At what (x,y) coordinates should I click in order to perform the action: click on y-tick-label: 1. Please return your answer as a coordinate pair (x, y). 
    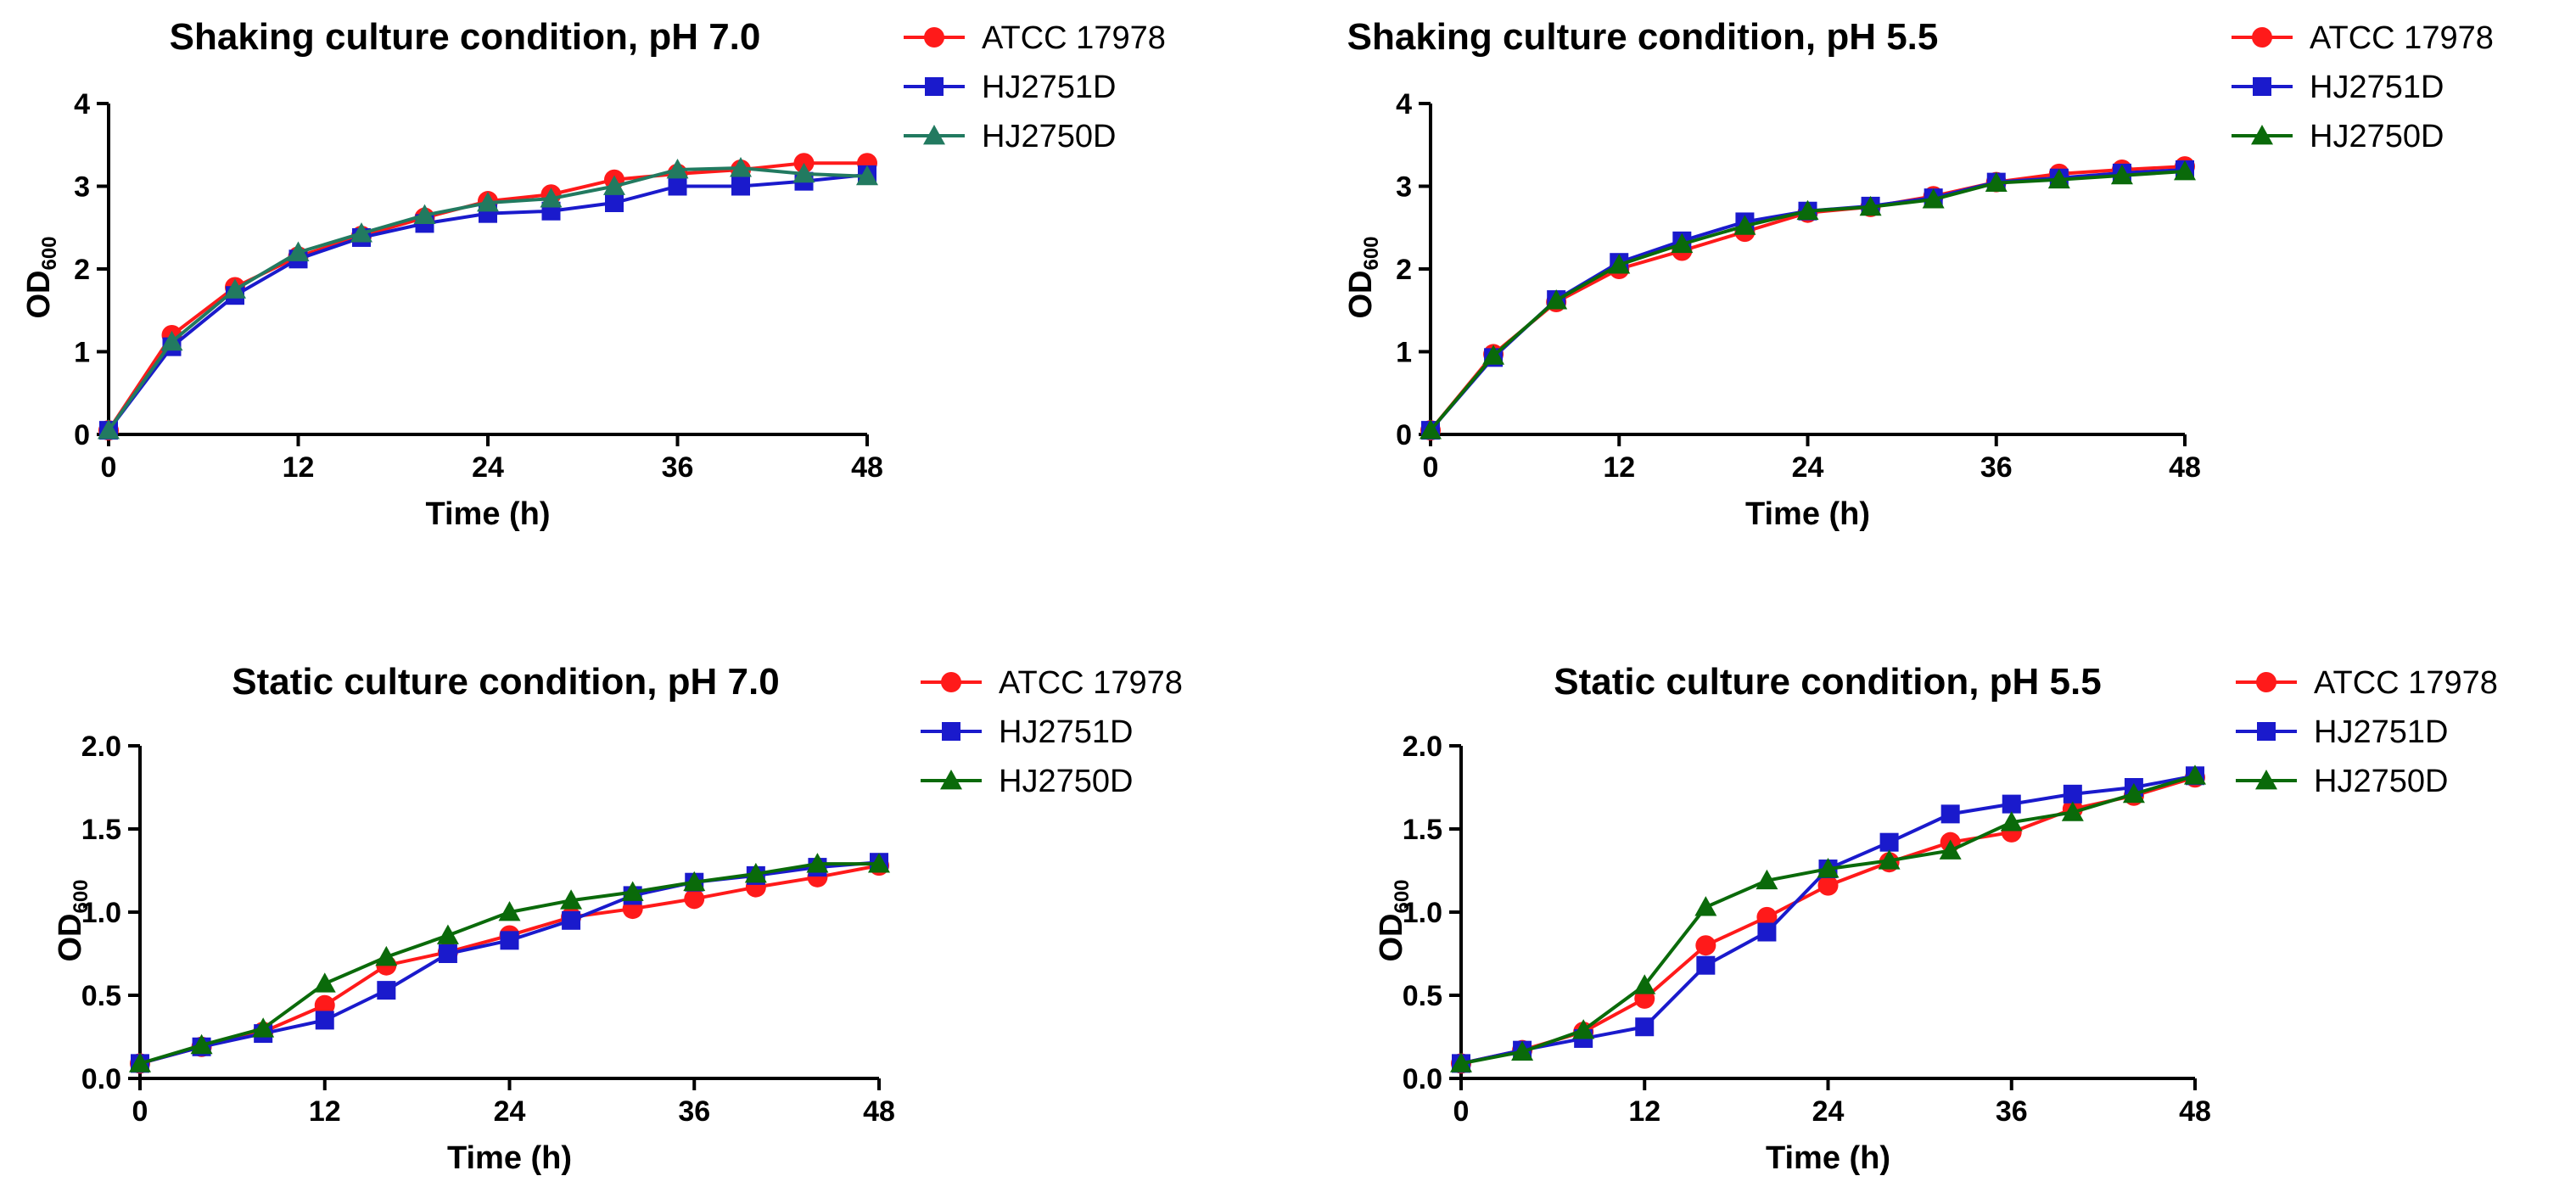
    Looking at the image, I should click on (1404, 353).